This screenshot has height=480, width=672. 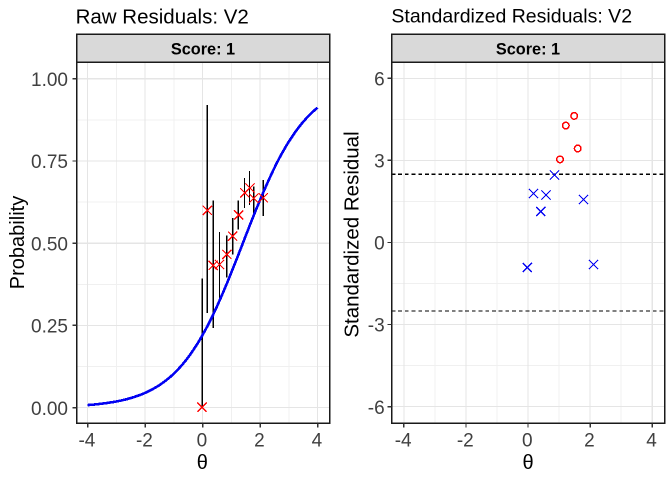 I want to click on svg-text: -6, so click(x=376, y=408).